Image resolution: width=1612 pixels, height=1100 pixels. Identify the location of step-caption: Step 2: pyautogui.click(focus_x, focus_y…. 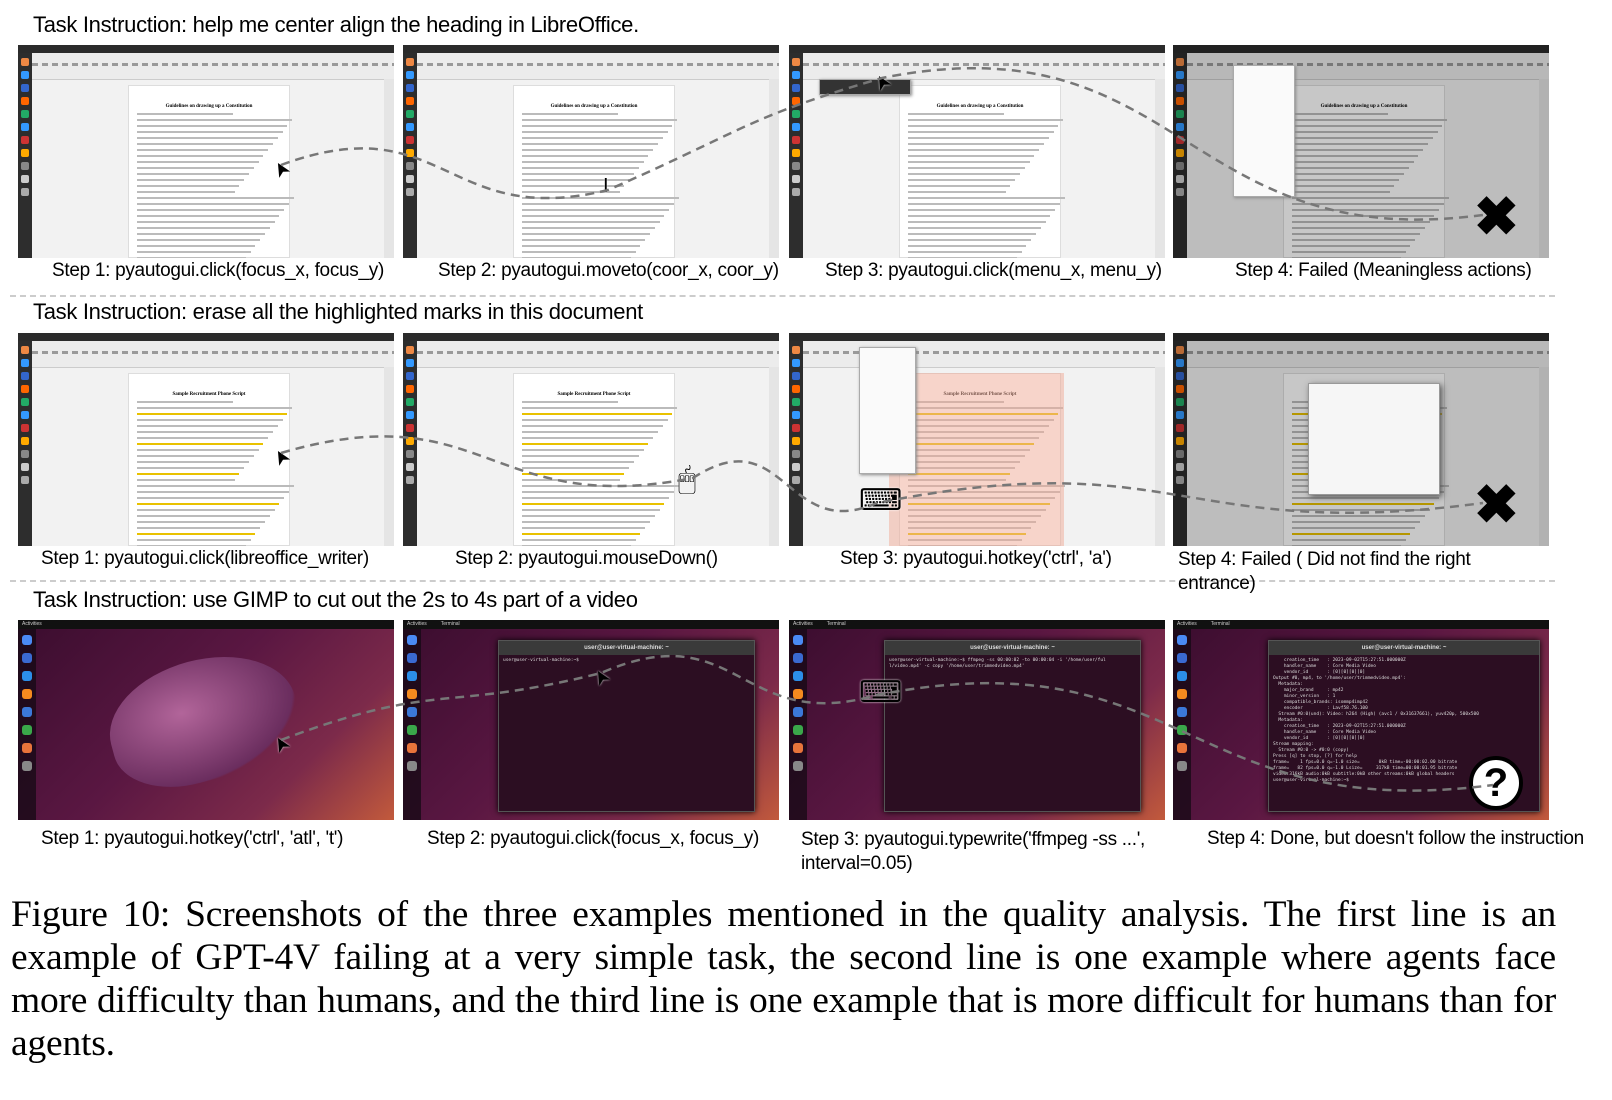
(593, 838).